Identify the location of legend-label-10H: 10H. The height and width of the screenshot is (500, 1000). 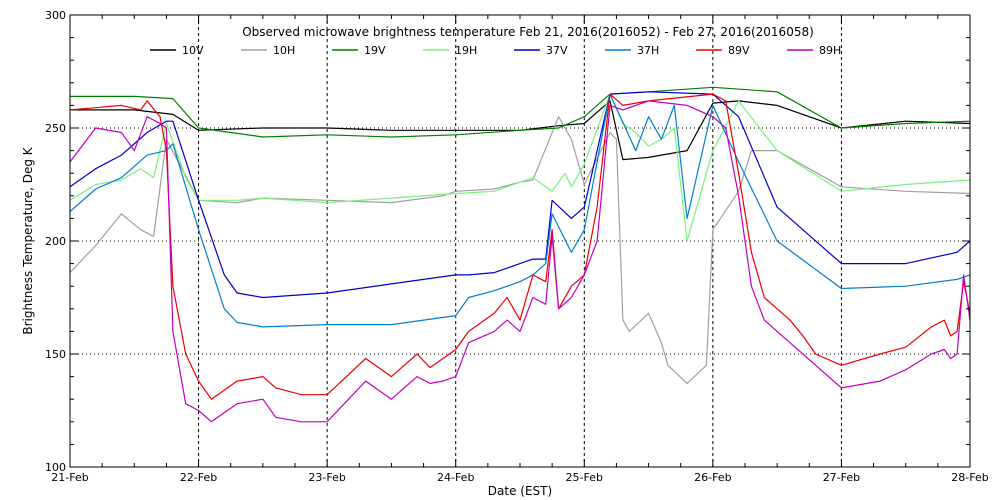
(284, 50).